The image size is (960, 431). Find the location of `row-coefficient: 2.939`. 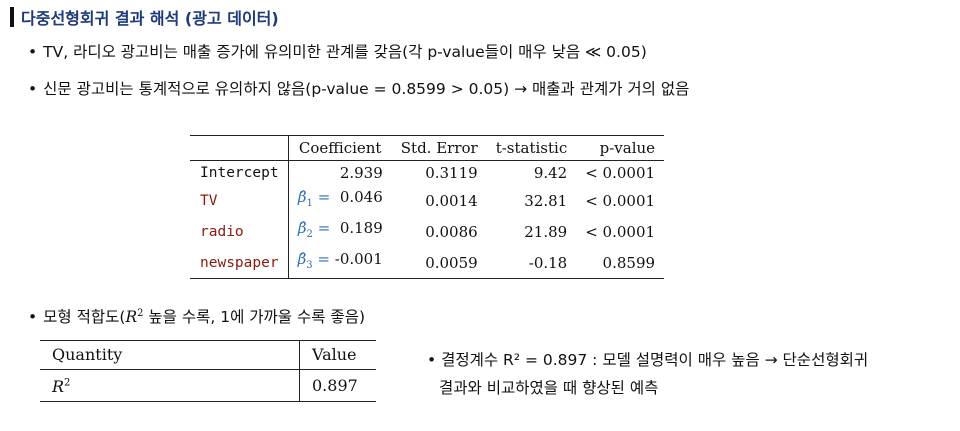

row-coefficient: 2.939 is located at coordinates (340, 173).